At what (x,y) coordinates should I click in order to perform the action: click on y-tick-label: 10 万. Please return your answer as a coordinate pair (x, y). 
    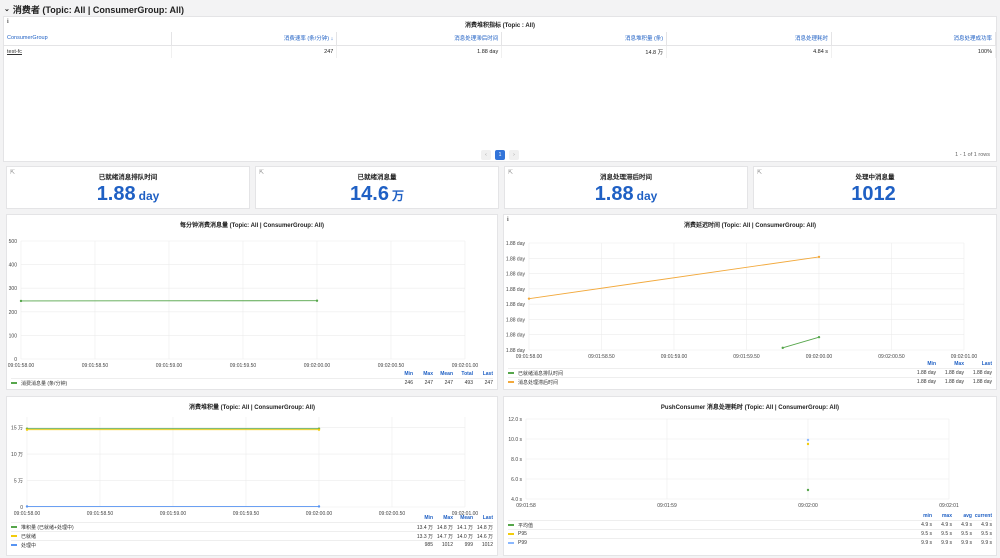
    Looking at the image, I should click on (17, 455).